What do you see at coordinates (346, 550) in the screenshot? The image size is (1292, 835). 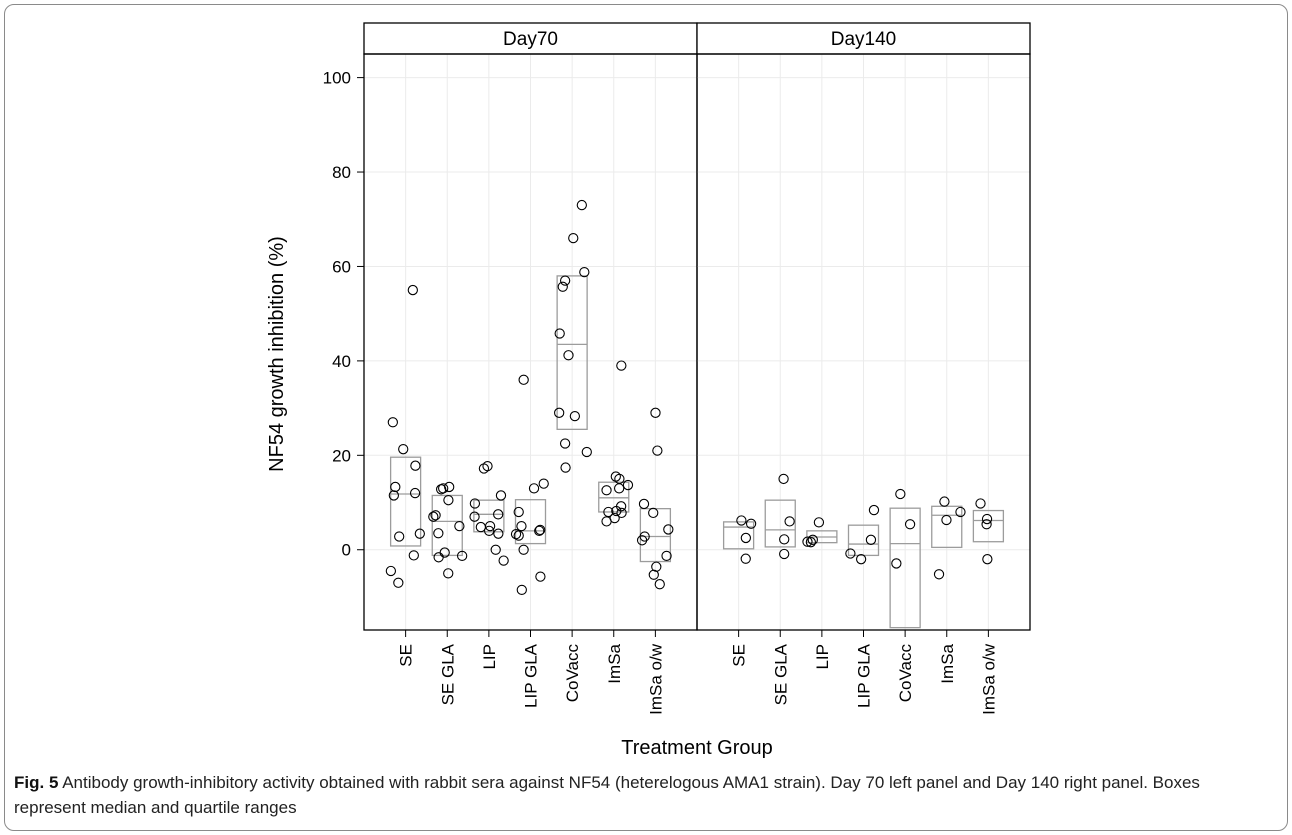 I see `y-tick-label: 0` at bounding box center [346, 550].